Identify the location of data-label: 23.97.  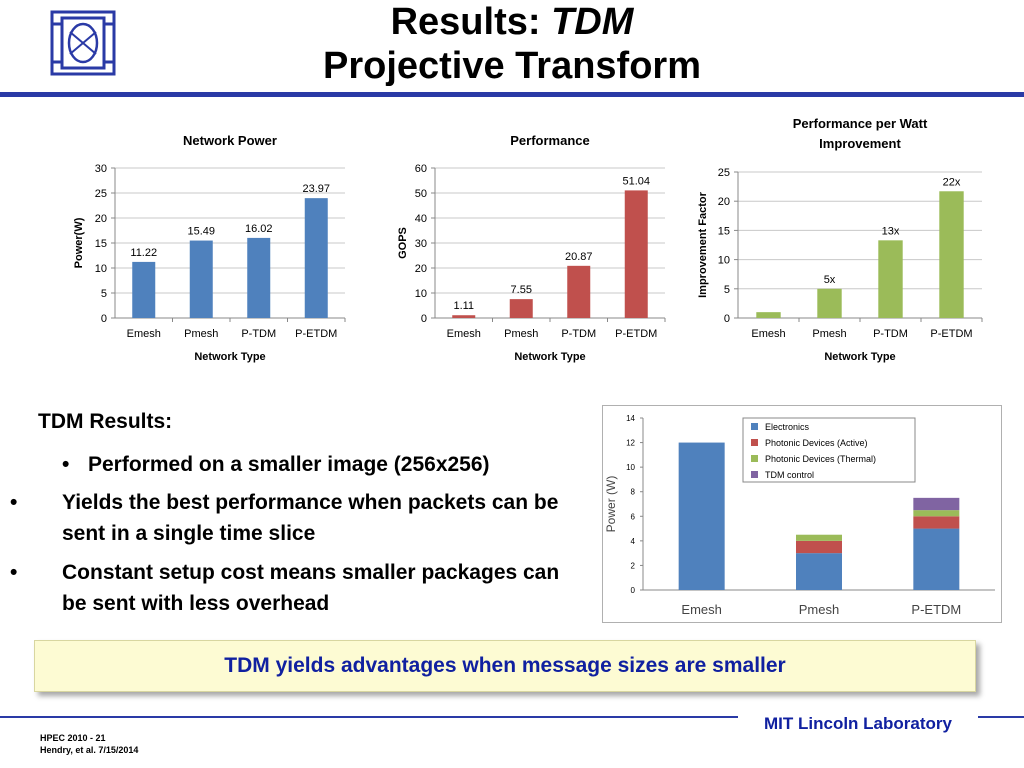
(316, 189).